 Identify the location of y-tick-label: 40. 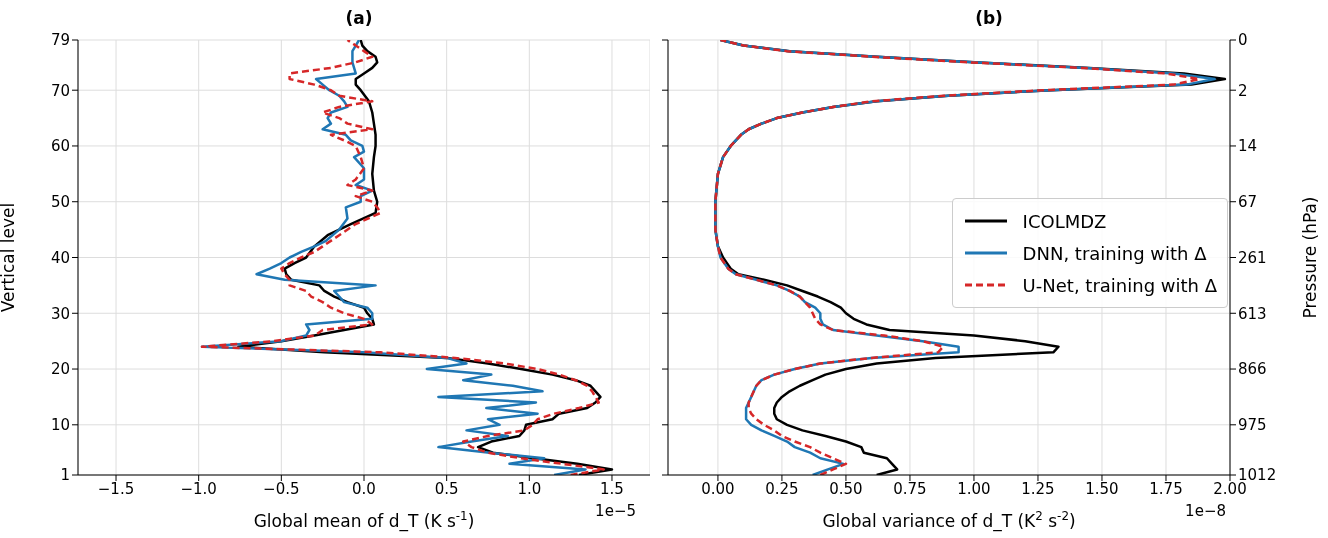
(60, 257).